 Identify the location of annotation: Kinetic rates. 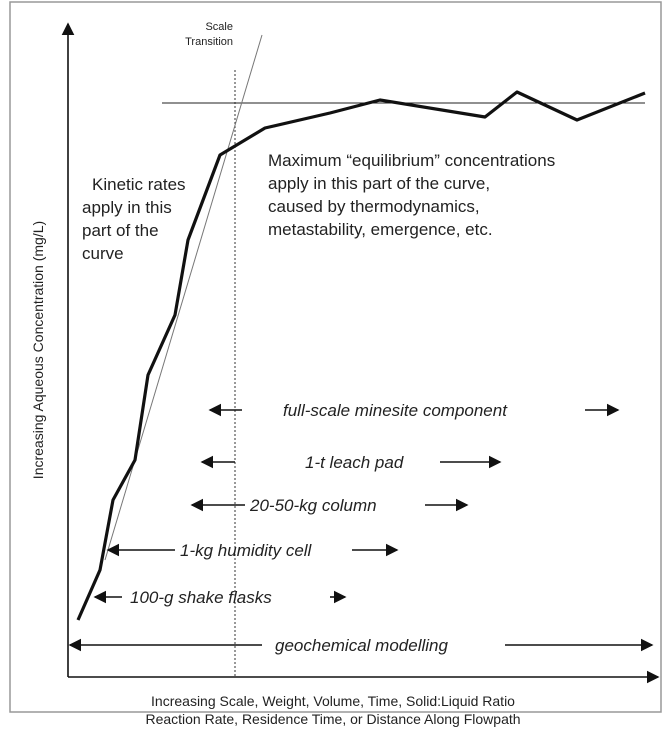
(139, 184).